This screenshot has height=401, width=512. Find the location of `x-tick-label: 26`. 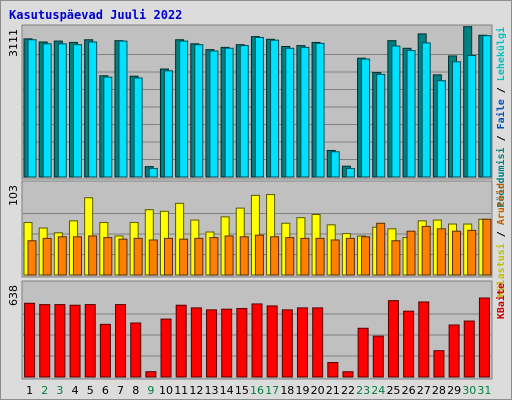

x-tick-label: 26 is located at coordinates (409, 390).